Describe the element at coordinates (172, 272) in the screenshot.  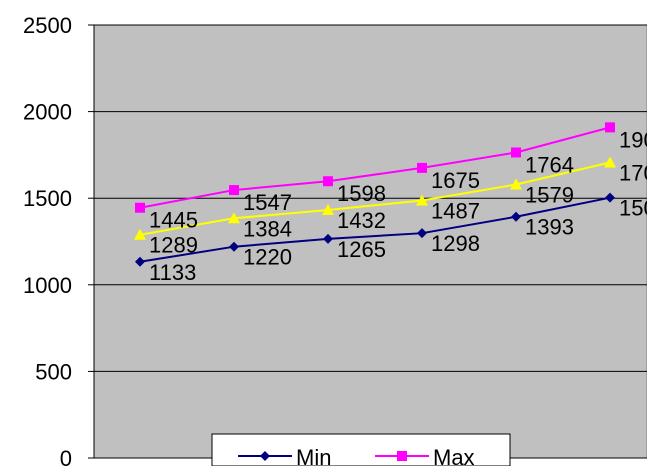
I see `data-label: 1133` at that location.